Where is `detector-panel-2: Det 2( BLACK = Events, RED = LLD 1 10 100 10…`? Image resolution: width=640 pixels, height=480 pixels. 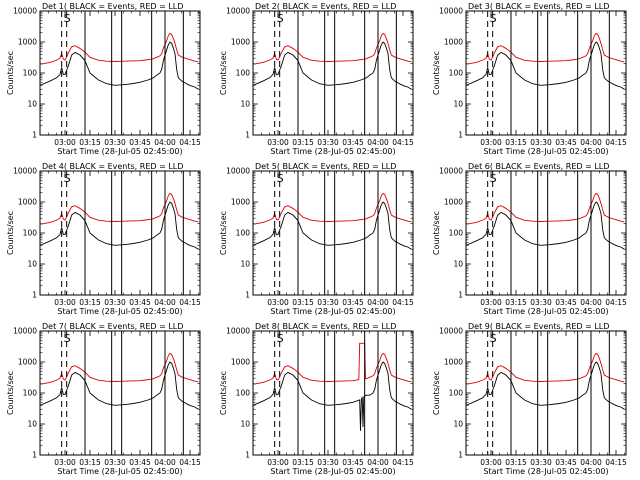
detector-panel-2: Det 2( BLACK = Events, RED = LLD 1 10 100 10… is located at coordinates (316, 79).